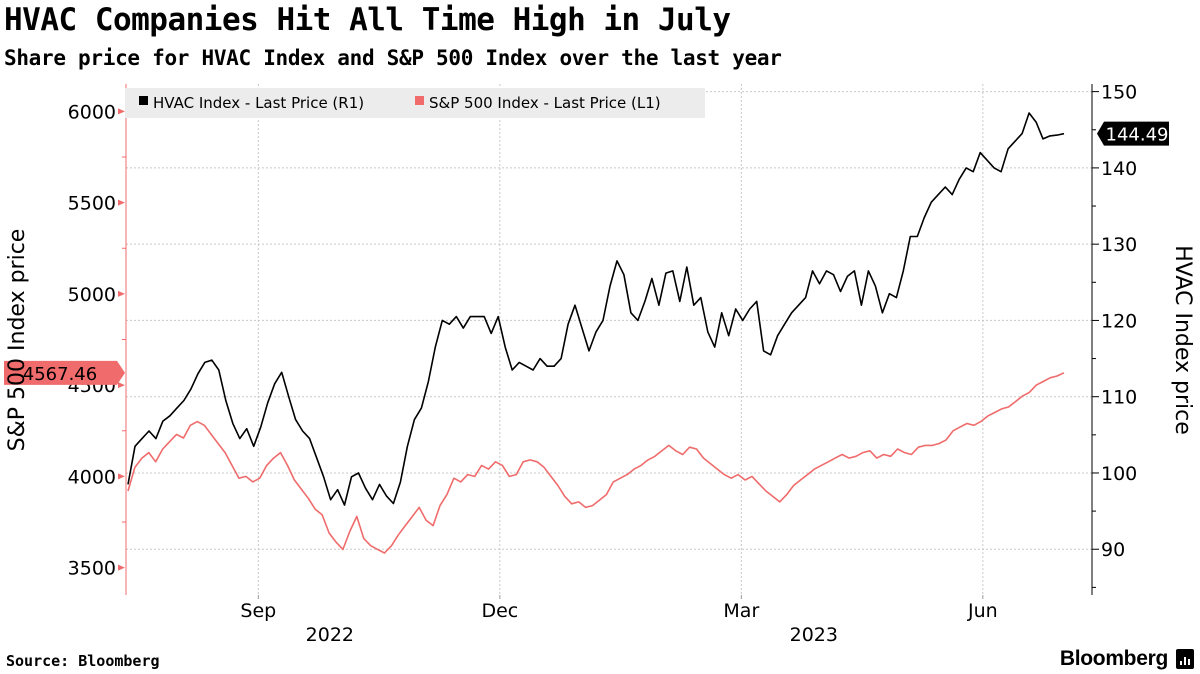 Image resolution: width=1200 pixels, height=674 pixels. Describe the element at coordinates (92, 477) in the screenshot. I see `left-tick-label: 4000` at that location.